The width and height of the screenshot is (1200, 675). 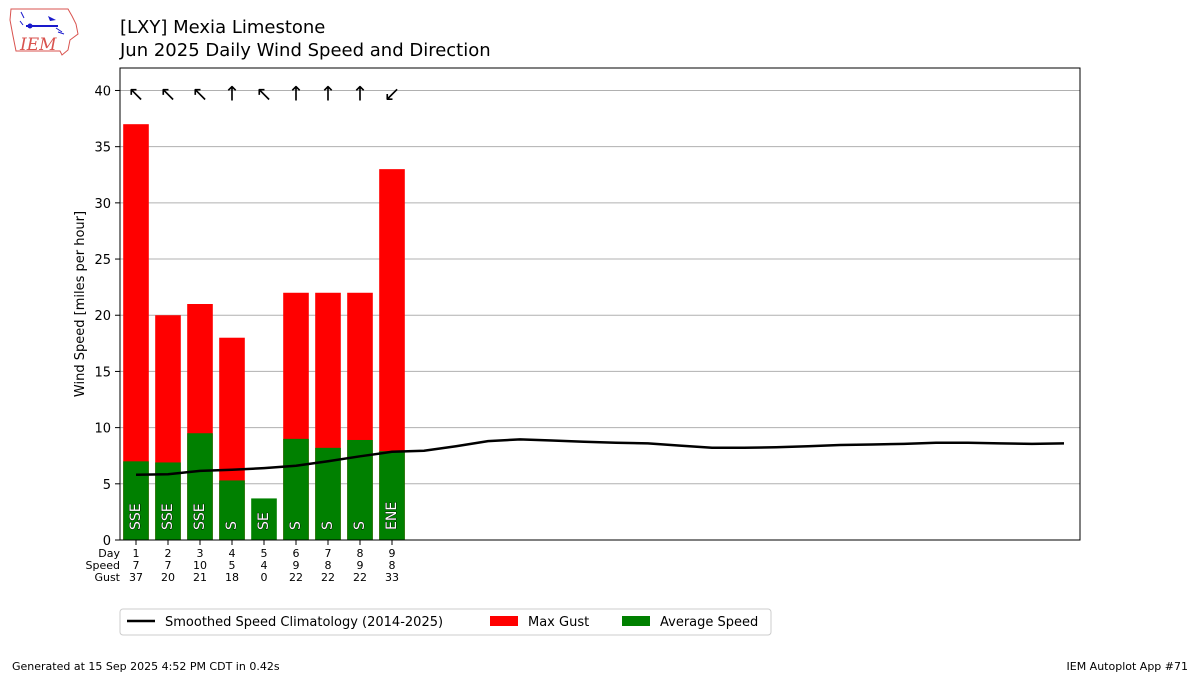 What do you see at coordinates (102, 148) in the screenshot?
I see `y-tick-label: 35` at bounding box center [102, 148].